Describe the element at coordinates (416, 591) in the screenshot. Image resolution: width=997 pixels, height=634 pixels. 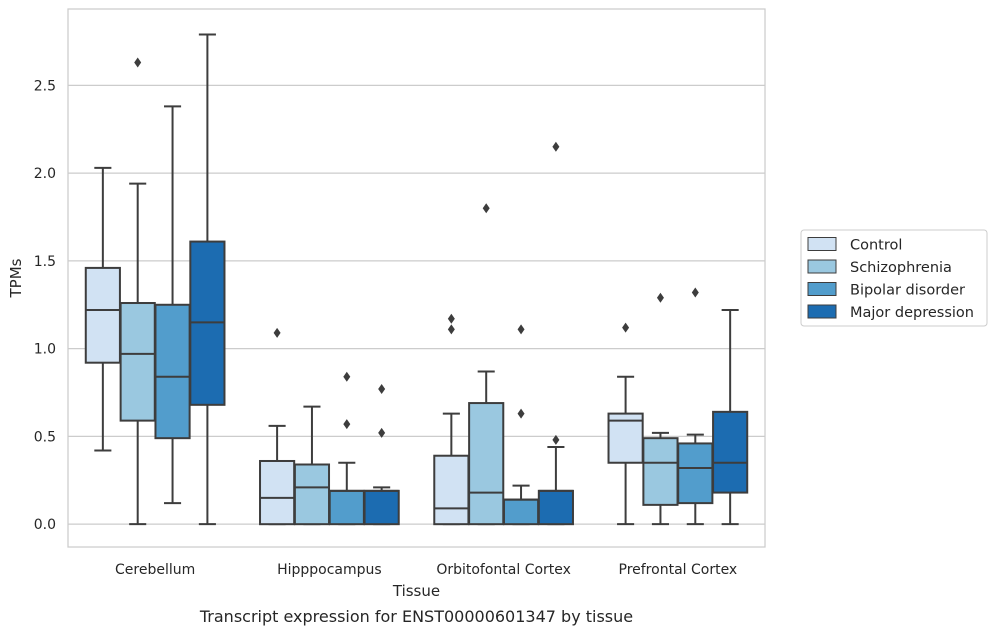
I see `x-axis-title: Tissue` at that location.